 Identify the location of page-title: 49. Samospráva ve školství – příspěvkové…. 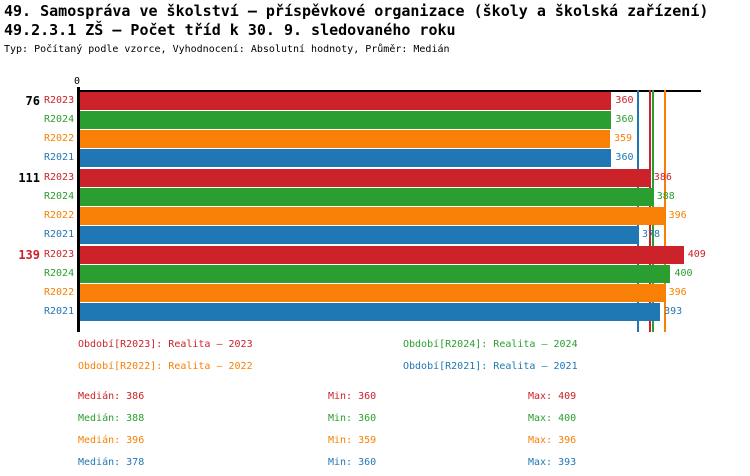
(356, 11).